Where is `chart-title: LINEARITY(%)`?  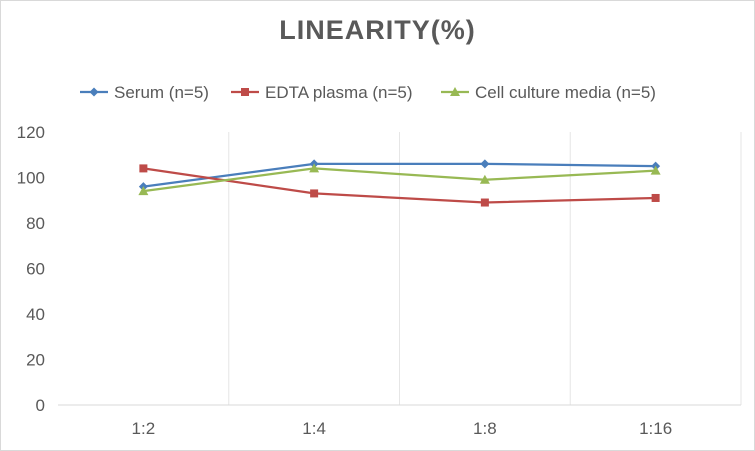 chart-title: LINEARITY(%) is located at coordinates (377, 30).